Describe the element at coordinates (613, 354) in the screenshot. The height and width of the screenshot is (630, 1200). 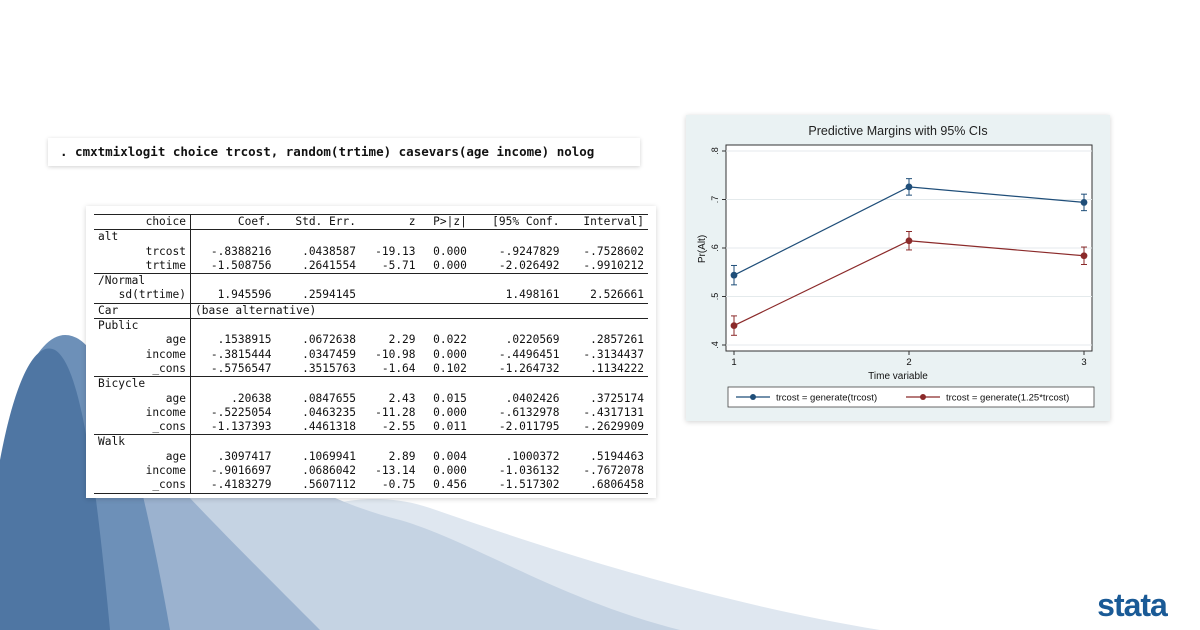
I see `cell: -.3134437` at that location.